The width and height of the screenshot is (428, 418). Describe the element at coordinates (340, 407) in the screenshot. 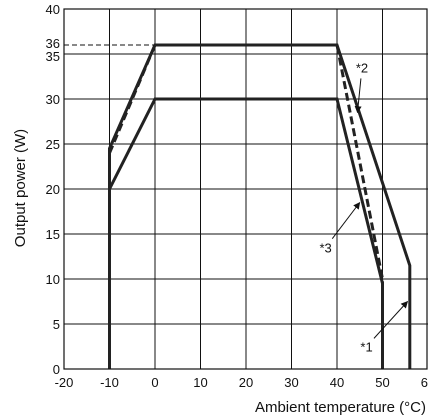

I see `x-axis-title: Ambient temperature (°C)` at that location.